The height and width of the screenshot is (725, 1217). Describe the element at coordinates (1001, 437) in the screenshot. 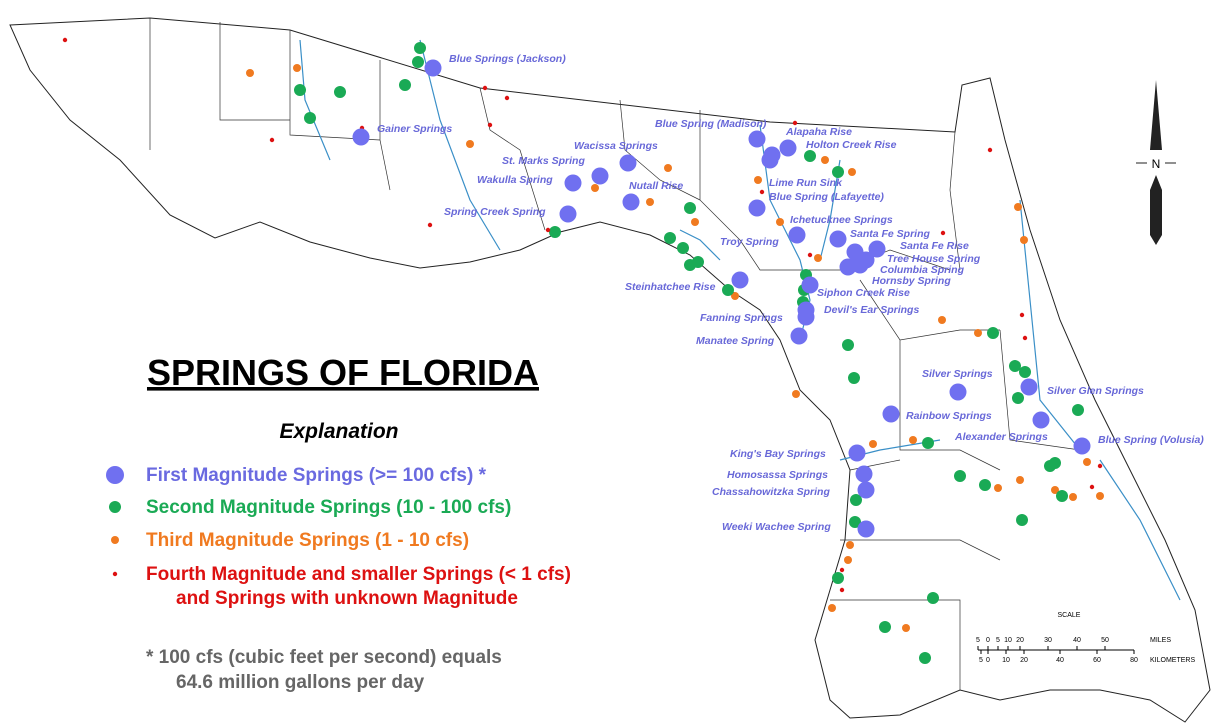

I see `spring-label: Alexander Springs` at that location.